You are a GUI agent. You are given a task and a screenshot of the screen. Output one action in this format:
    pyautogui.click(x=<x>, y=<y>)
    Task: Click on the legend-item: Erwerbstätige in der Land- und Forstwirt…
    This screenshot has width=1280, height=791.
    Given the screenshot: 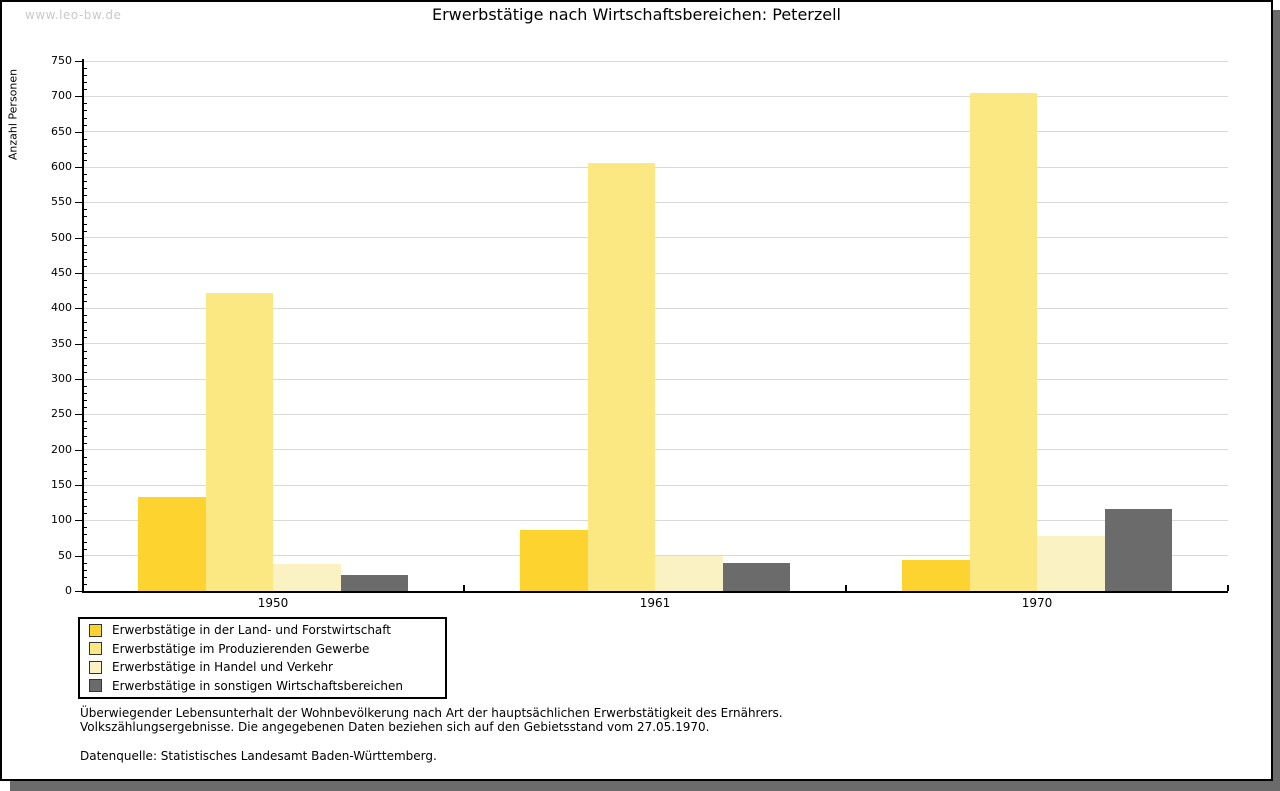 What is the action you would take?
    pyautogui.click(x=267, y=630)
    